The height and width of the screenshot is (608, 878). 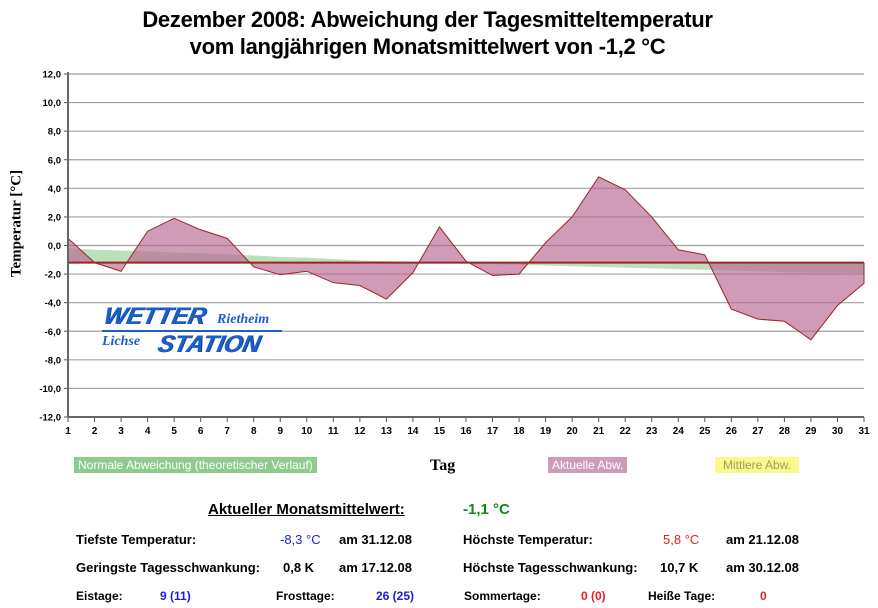 What do you see at coordinates (679, 567) in the screenshot?
I see `max-range-value: 10,7 K` at bounding box center [679, 567].